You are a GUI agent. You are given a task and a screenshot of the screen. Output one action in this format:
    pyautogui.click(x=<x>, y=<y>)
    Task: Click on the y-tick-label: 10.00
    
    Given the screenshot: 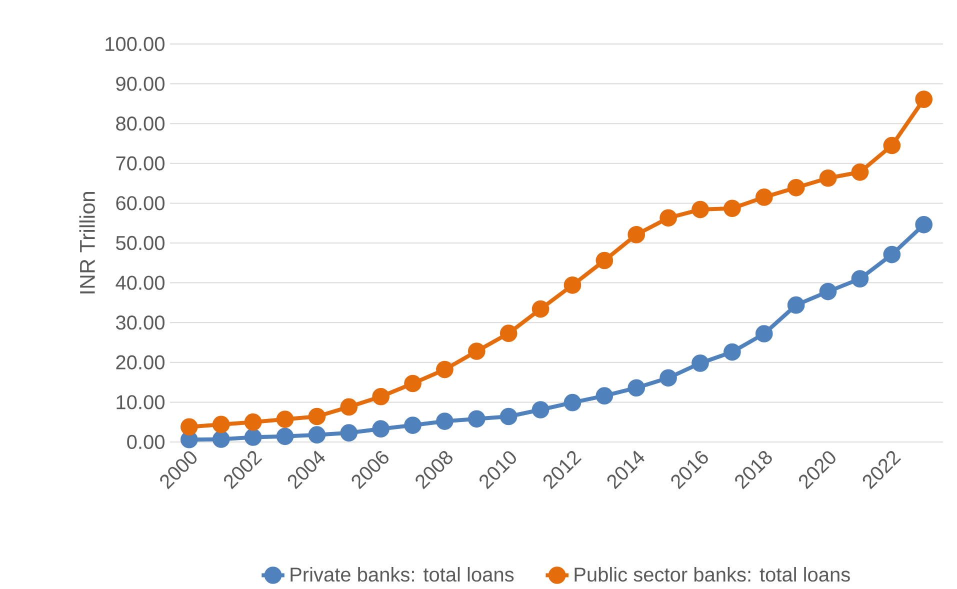 What is the action you would take?
    pyautogui.click(x=140, y=402)
    